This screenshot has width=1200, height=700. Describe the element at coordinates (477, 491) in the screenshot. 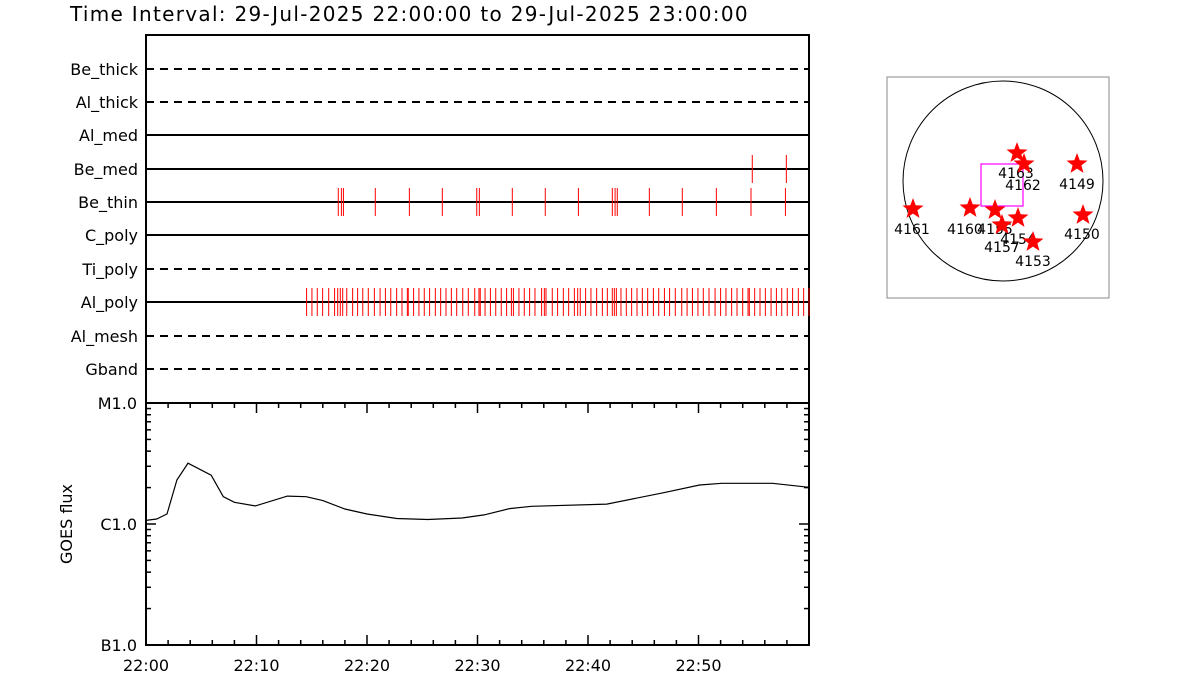

I see `goes-flux-line` at that location.